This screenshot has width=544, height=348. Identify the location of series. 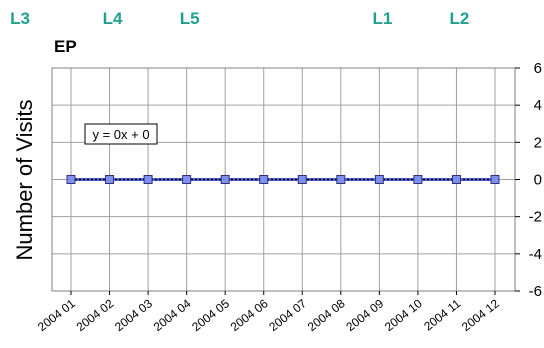
(283, 179).